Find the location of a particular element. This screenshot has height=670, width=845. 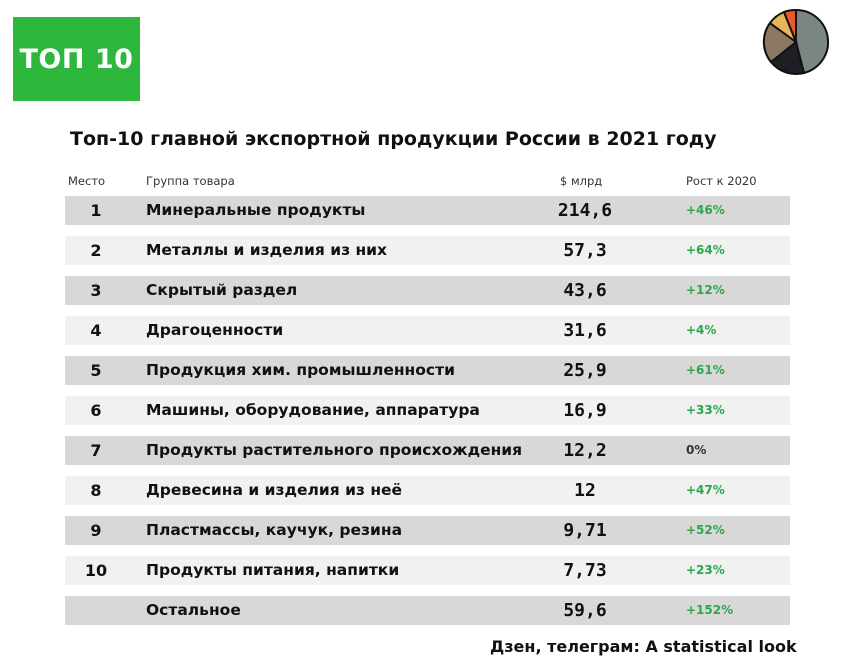

name-cell: Продукты питания, напитки is located at coordinates (273, 570).